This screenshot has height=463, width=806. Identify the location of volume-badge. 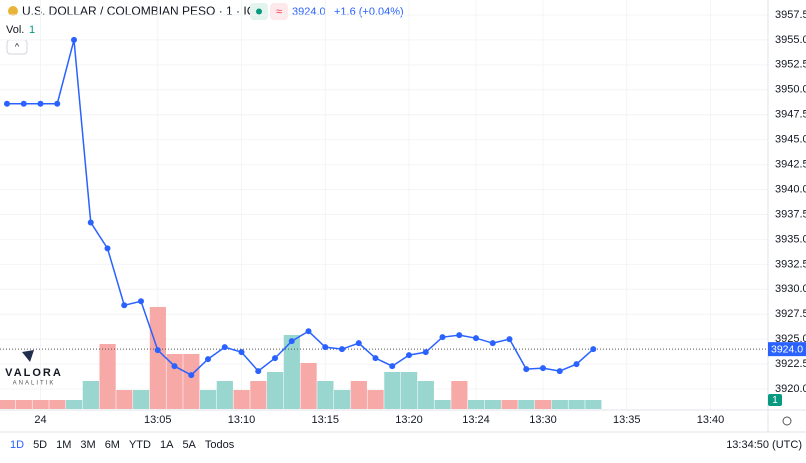
(775, 400).